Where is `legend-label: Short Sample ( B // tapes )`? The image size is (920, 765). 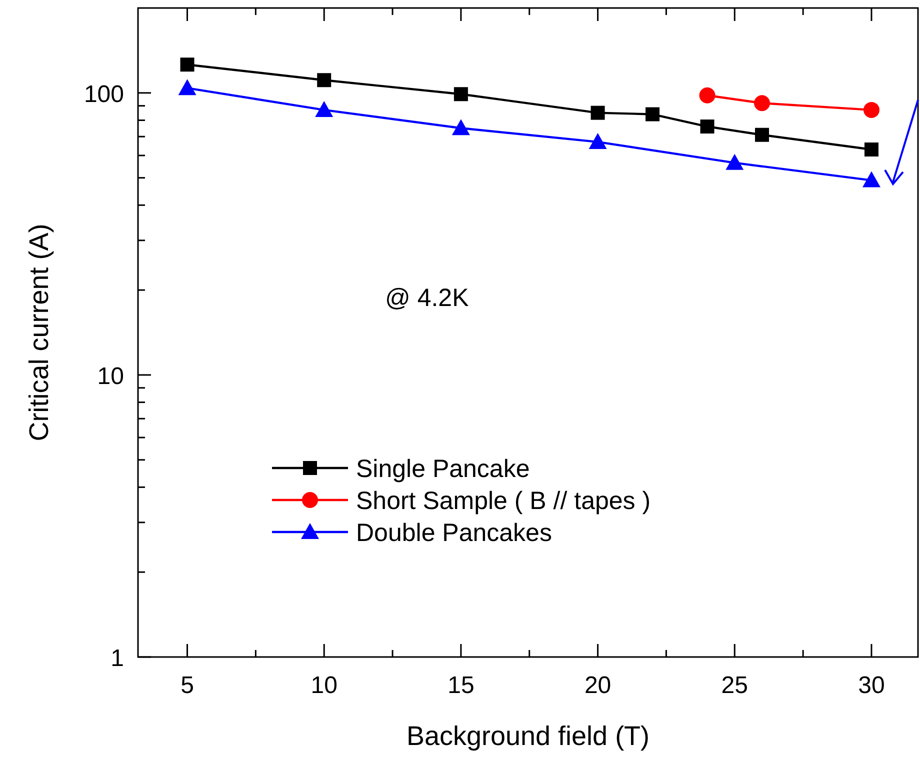 legend-label: Short Sample ( B // tapes ) is located at coordinates (503, 501).